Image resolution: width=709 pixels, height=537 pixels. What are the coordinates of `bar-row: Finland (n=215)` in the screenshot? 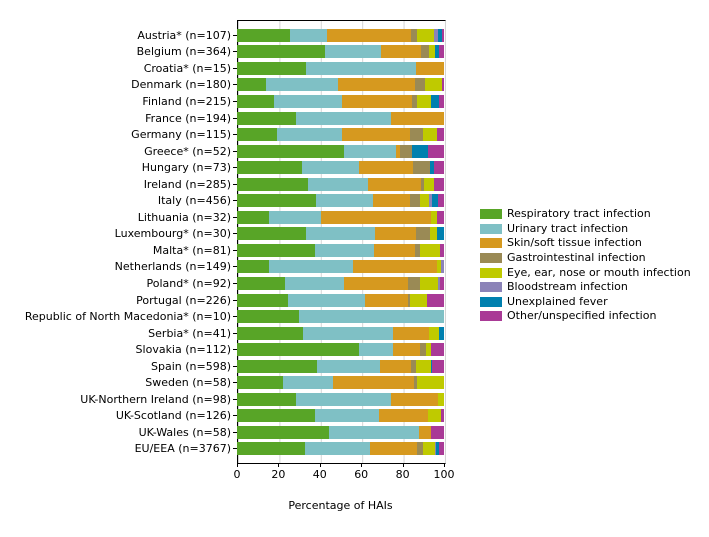 It's located at (222, 101).